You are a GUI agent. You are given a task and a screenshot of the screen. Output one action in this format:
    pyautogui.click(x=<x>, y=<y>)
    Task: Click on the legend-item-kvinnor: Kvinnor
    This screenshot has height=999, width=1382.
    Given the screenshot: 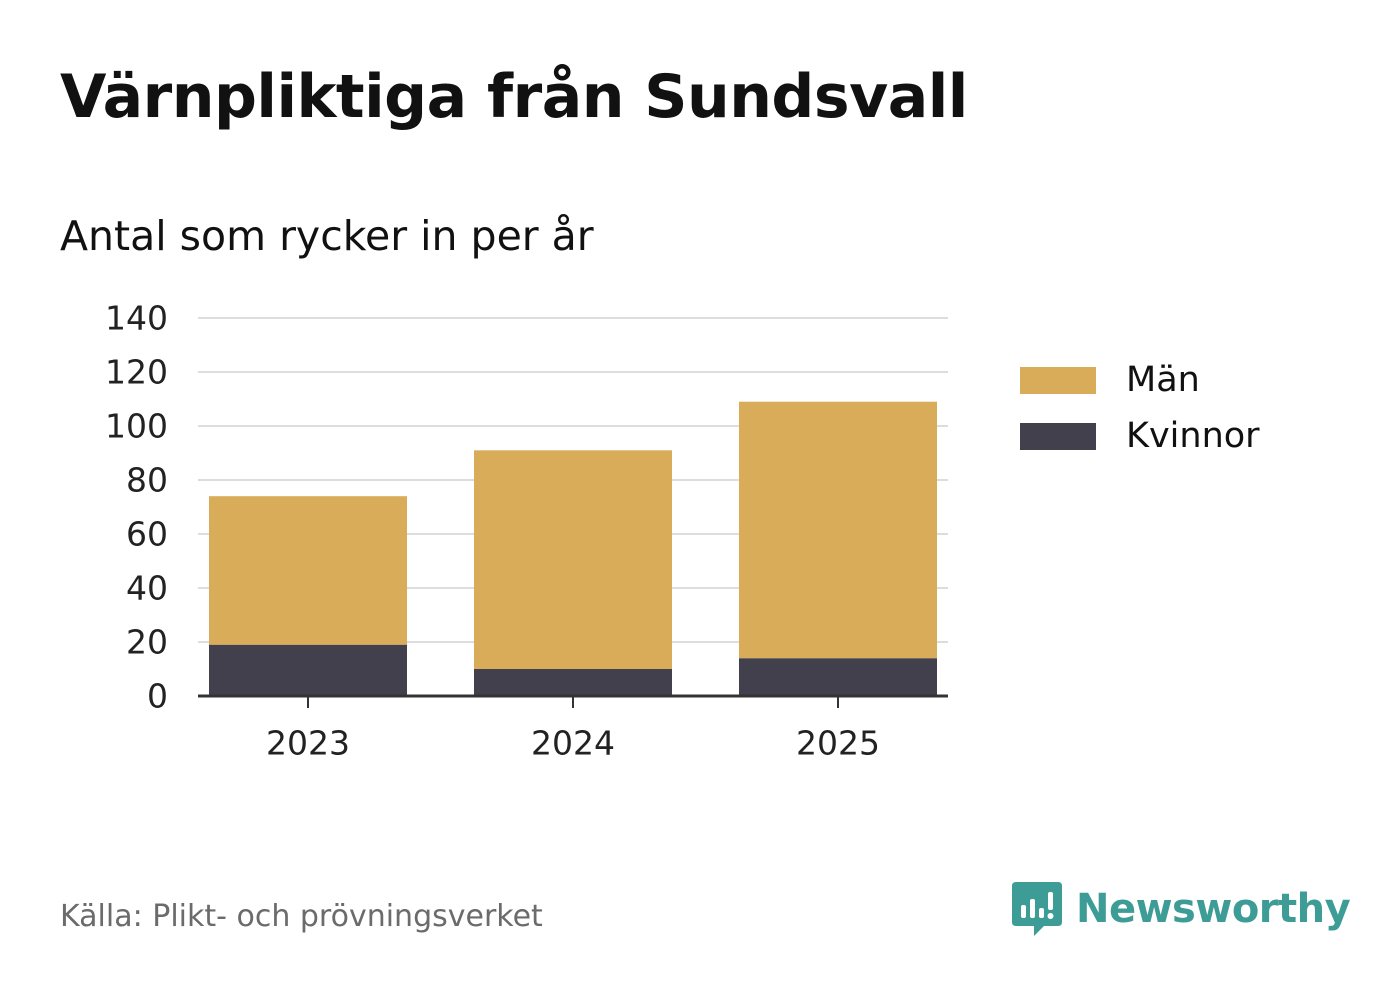 What is the action you would take?
    pyautogui.click(x=1140, y=436)
    